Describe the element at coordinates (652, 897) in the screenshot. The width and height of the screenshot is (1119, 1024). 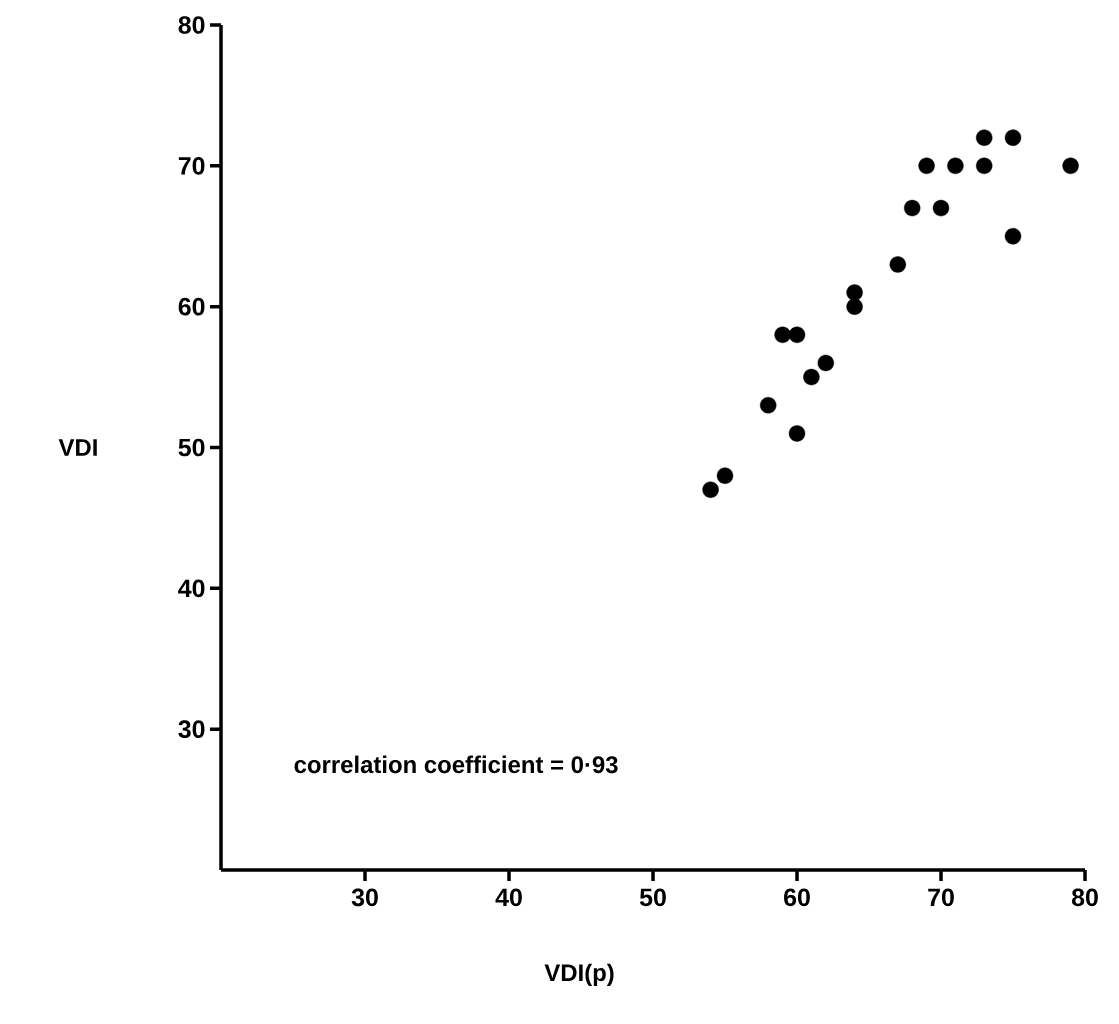
I see `x-tick-label: 50` at that location.